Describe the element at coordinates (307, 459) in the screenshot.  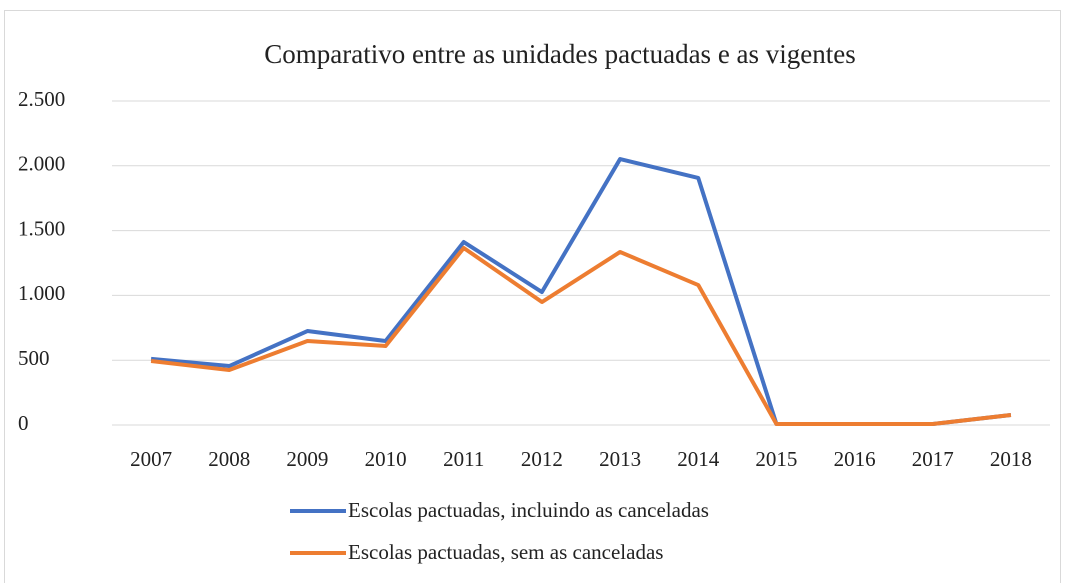
I see `x-tick-label: 2009` at that location.